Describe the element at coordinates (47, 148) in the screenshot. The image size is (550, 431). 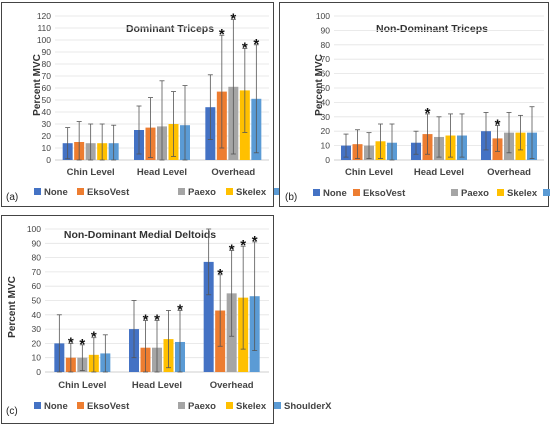
I see `panel-a-y-tick-label: 10` at that location.